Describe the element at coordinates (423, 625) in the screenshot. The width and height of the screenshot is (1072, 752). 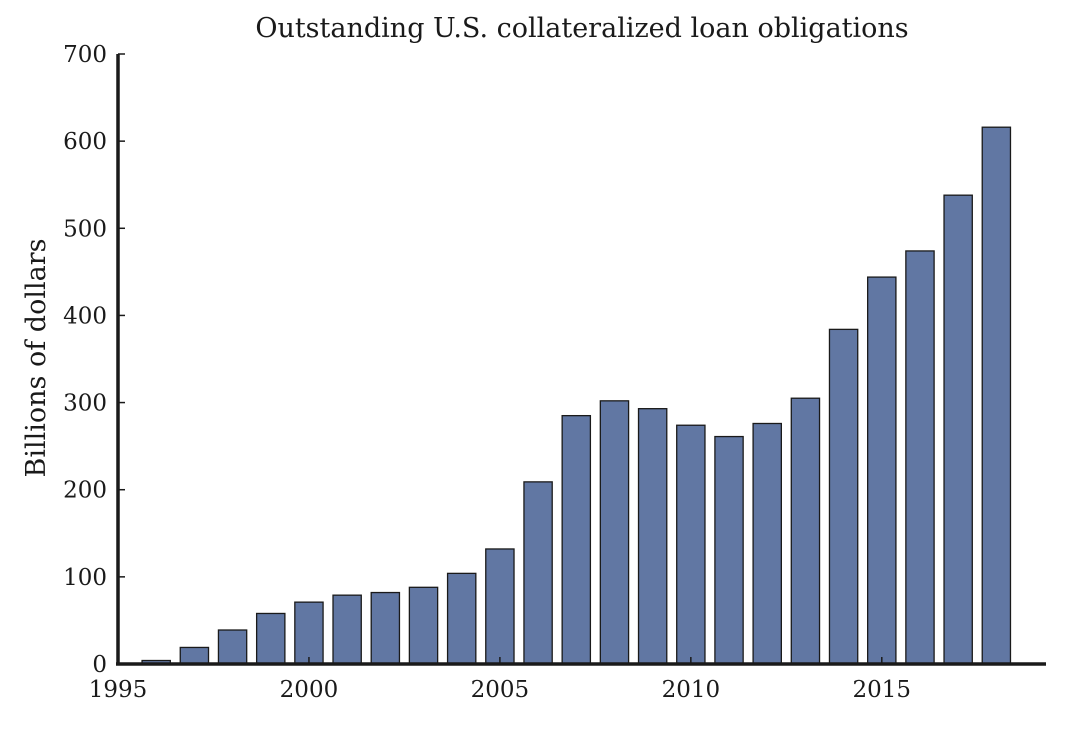
I see `bar-2003` at that location.